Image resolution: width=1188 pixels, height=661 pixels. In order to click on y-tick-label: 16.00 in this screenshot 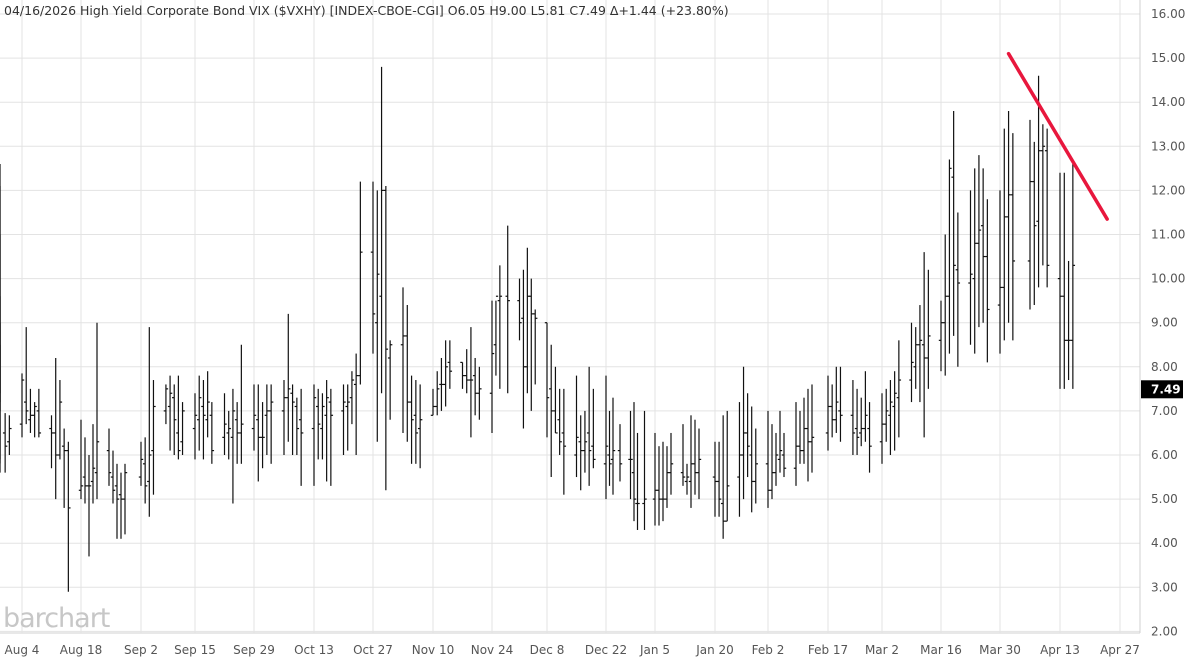, I will do `click(1168, 14)`.